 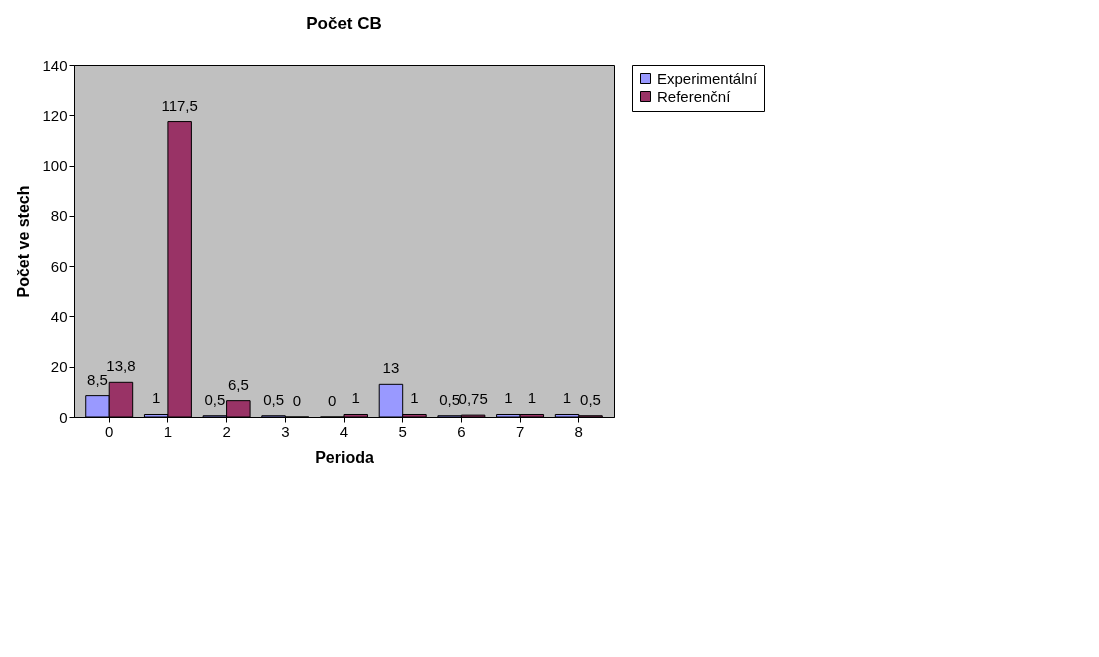 What do you see at coordinates (520, 431) in the screenshot?
I see `x-tick-label: 7` at bounding box center [520, 431].